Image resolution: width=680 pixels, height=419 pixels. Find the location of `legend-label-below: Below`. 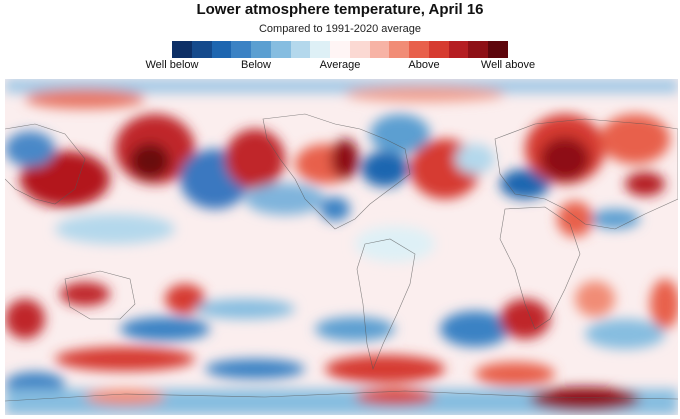

legend-label-below: Below is located at coordinates (256, 65).